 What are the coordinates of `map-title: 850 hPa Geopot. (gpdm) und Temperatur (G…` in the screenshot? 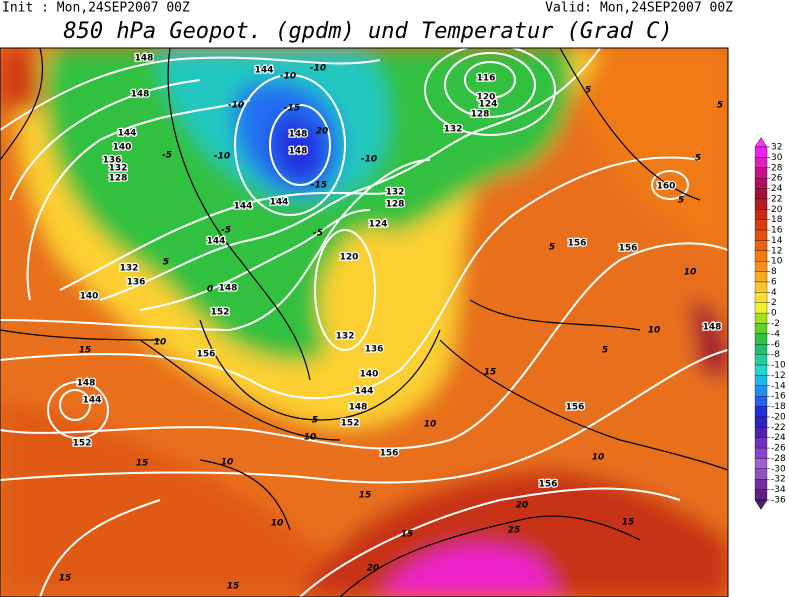 It's located at (367, 31).